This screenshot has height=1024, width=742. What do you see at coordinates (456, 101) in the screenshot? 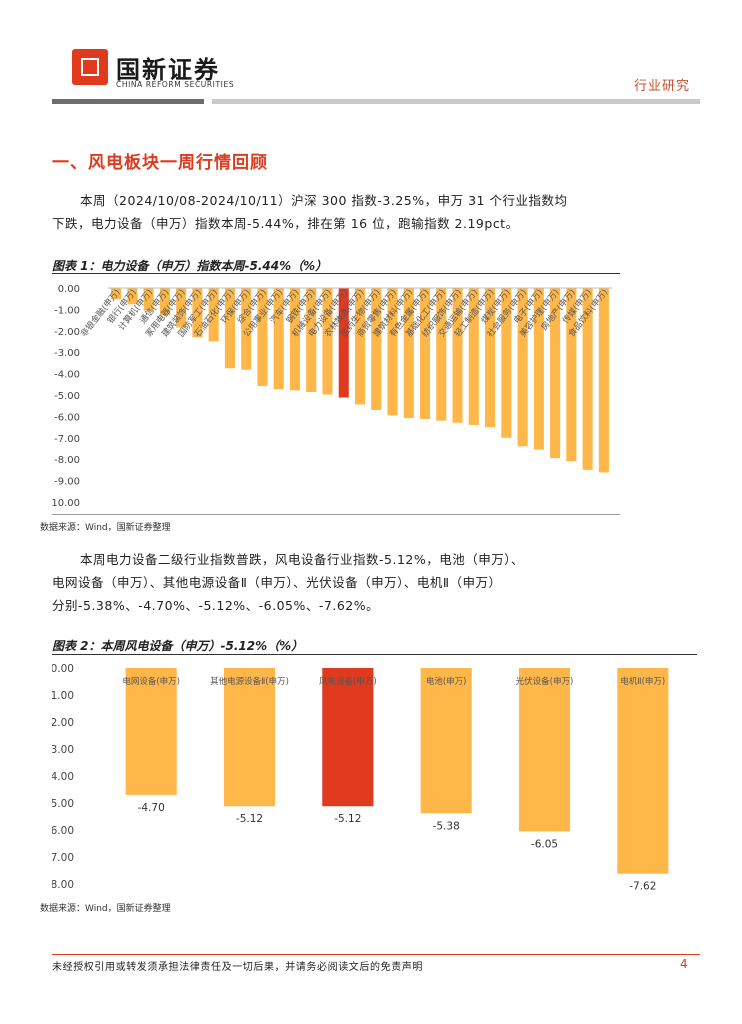
I see `header-divider-light` at bounding box center [456, 101].